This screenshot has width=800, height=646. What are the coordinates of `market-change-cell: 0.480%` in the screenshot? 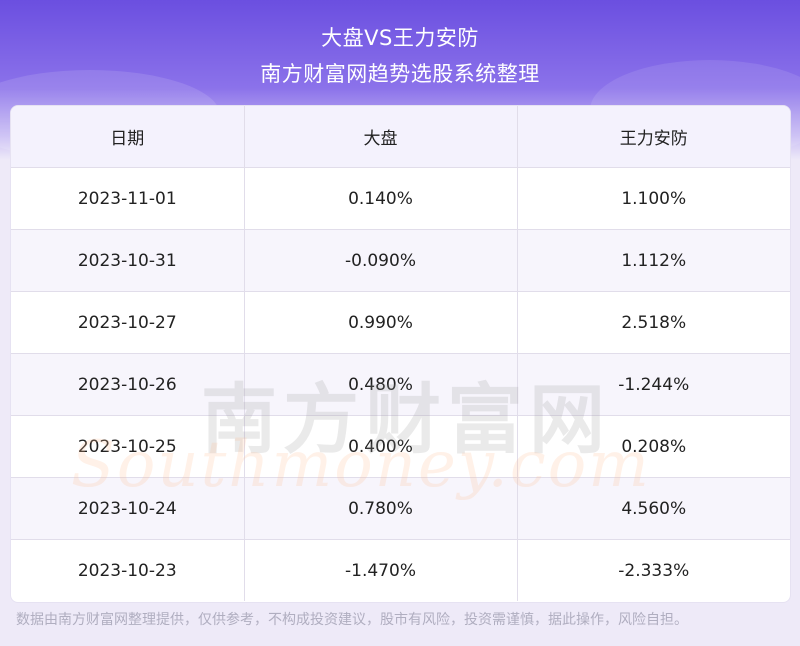 It's located at (381, 384).